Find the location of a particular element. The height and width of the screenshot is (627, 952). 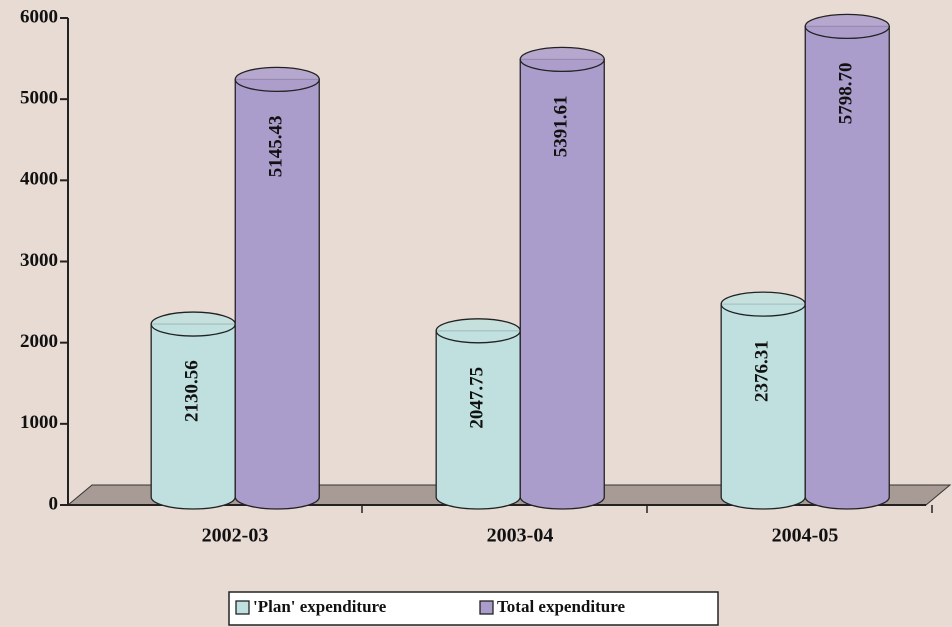

y-tick-label: 5000 is located at coordinates (39, 98).